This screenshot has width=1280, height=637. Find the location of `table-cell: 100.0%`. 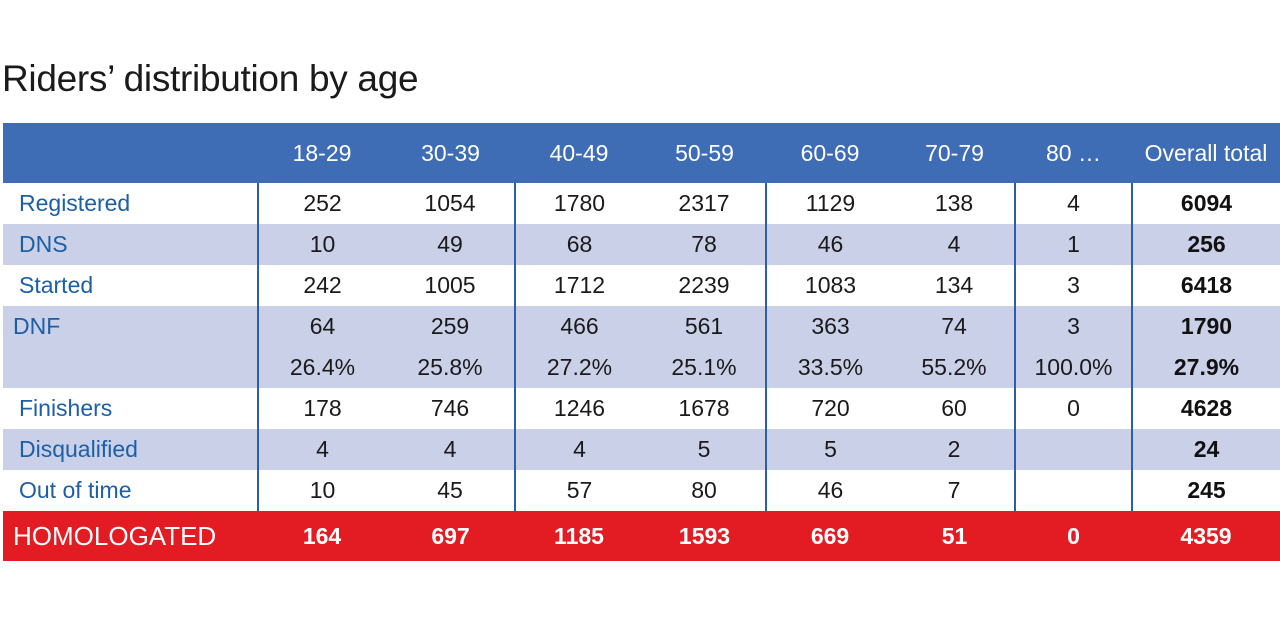

table-cell: 100.0% is located at coordinates (1073, 367).